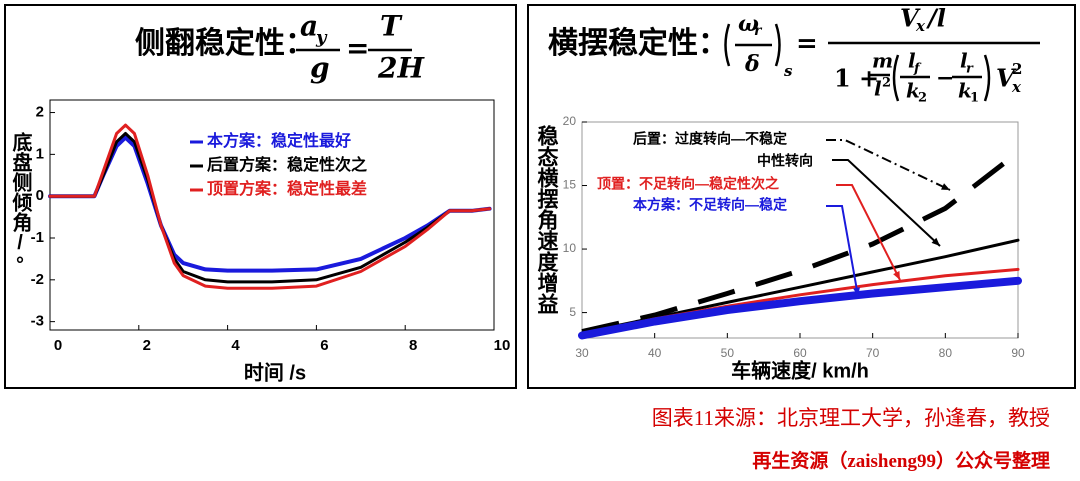 This screenshot has width=1080, height=481. What do you see at coordinates (225, 43) in the screenshot?
I see `chart-title: 侧翻稳定性：` at bounding box center [225, 43].